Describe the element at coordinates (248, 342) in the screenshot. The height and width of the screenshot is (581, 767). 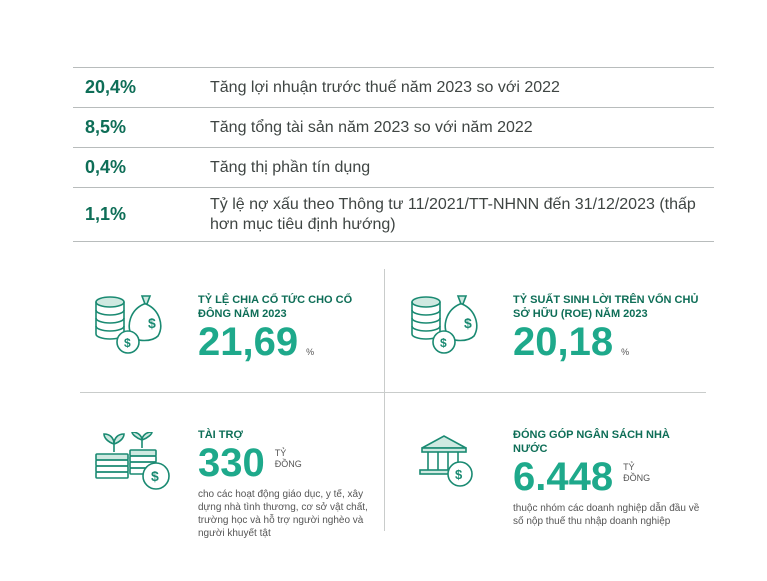
I see `stat-value: 21,69` at that location.